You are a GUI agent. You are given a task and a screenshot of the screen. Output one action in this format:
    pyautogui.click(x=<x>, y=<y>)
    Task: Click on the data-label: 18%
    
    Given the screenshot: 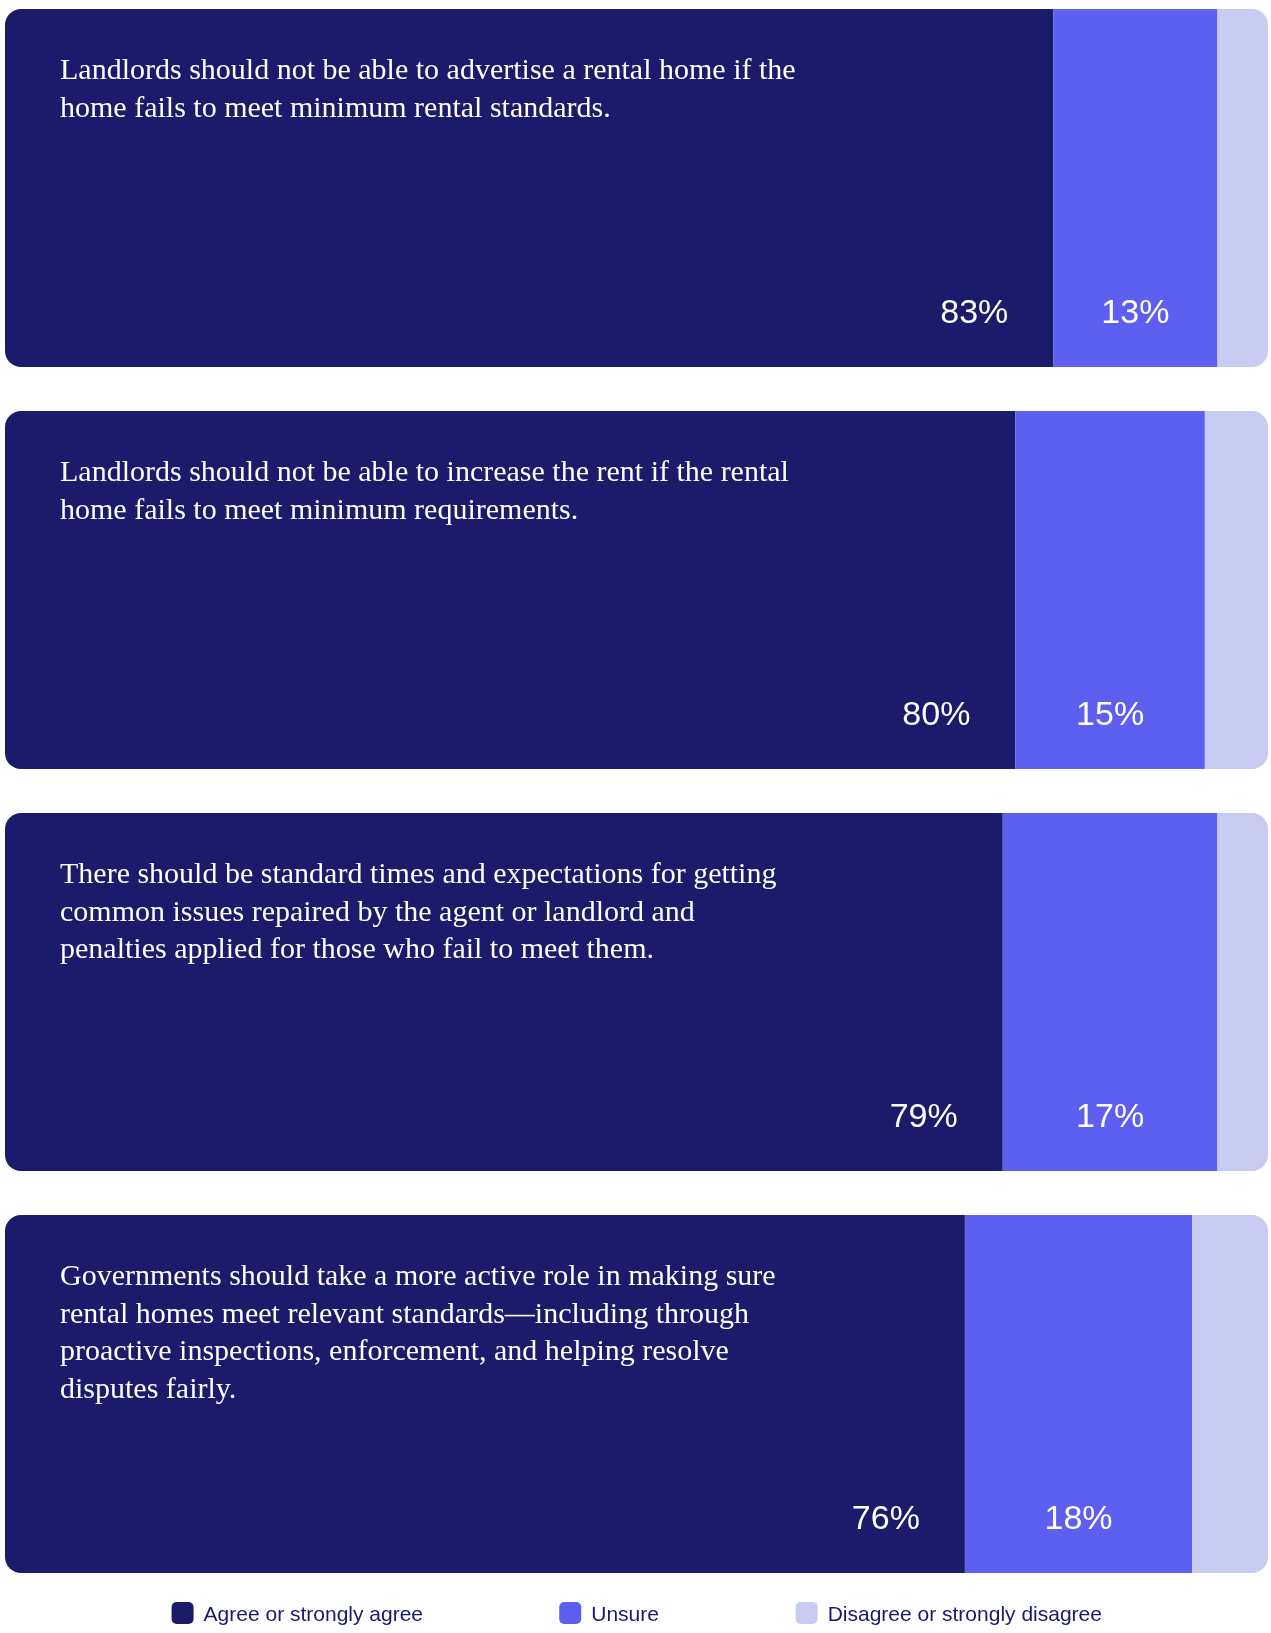 What is the action you would take?
    pyautogui.click(x=1078, y=1517)
    